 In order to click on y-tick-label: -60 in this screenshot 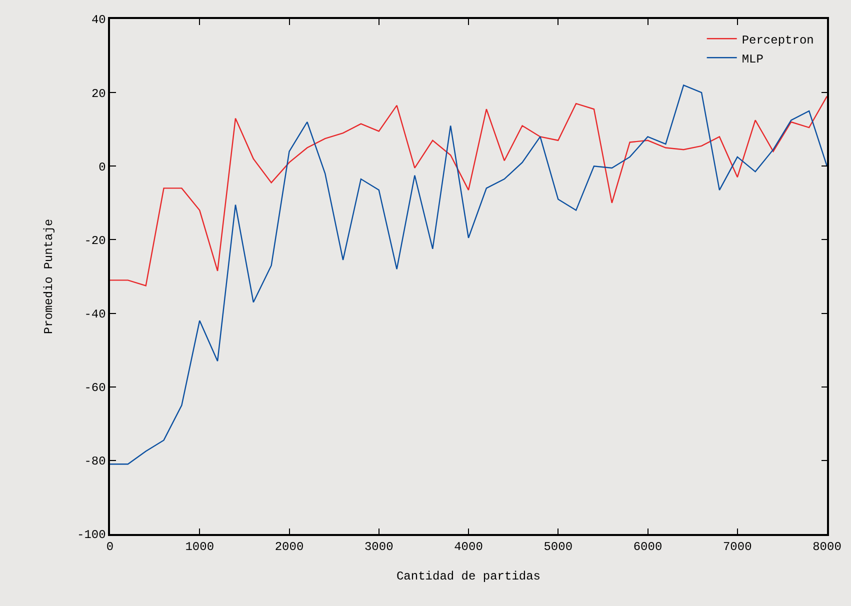, I will do `click(95, 388)`.